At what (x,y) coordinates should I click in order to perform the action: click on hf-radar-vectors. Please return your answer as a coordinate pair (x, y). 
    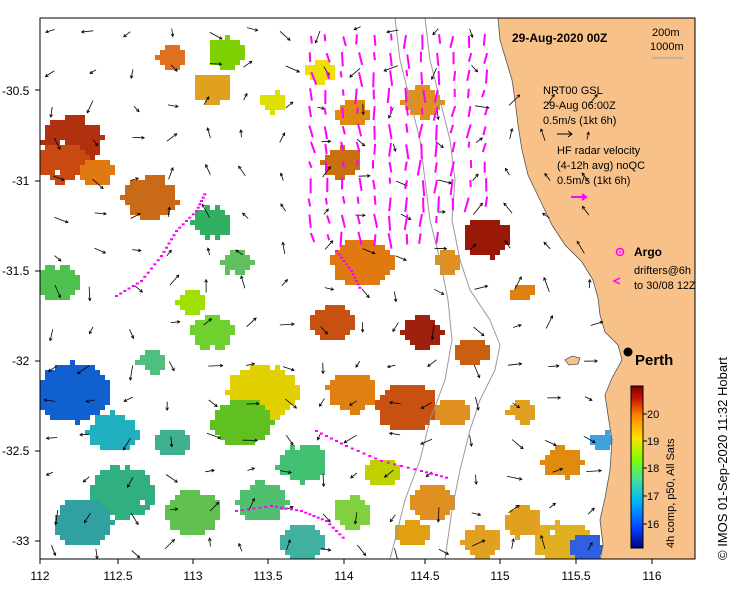
    Looking at the image, I should click on (398, 141).